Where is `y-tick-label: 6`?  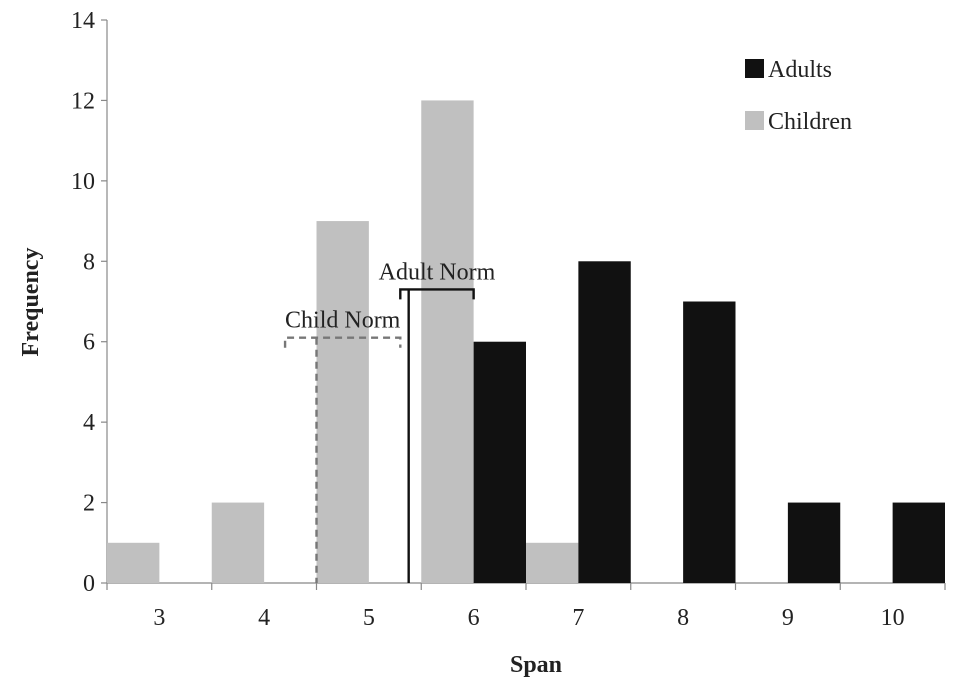 y-tick-label: 6 is located at coordinates (89, 343).